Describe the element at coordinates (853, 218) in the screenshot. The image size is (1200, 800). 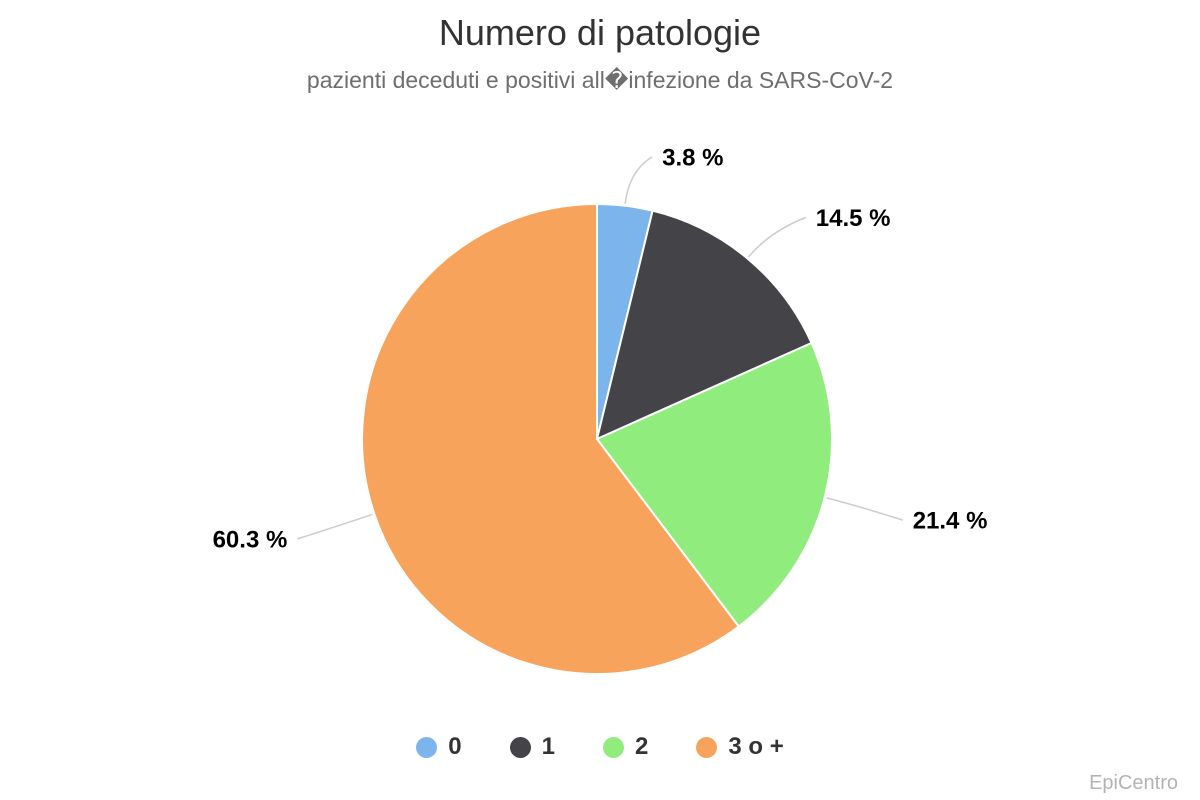
I see `data-label: 14.5 %` at that location.